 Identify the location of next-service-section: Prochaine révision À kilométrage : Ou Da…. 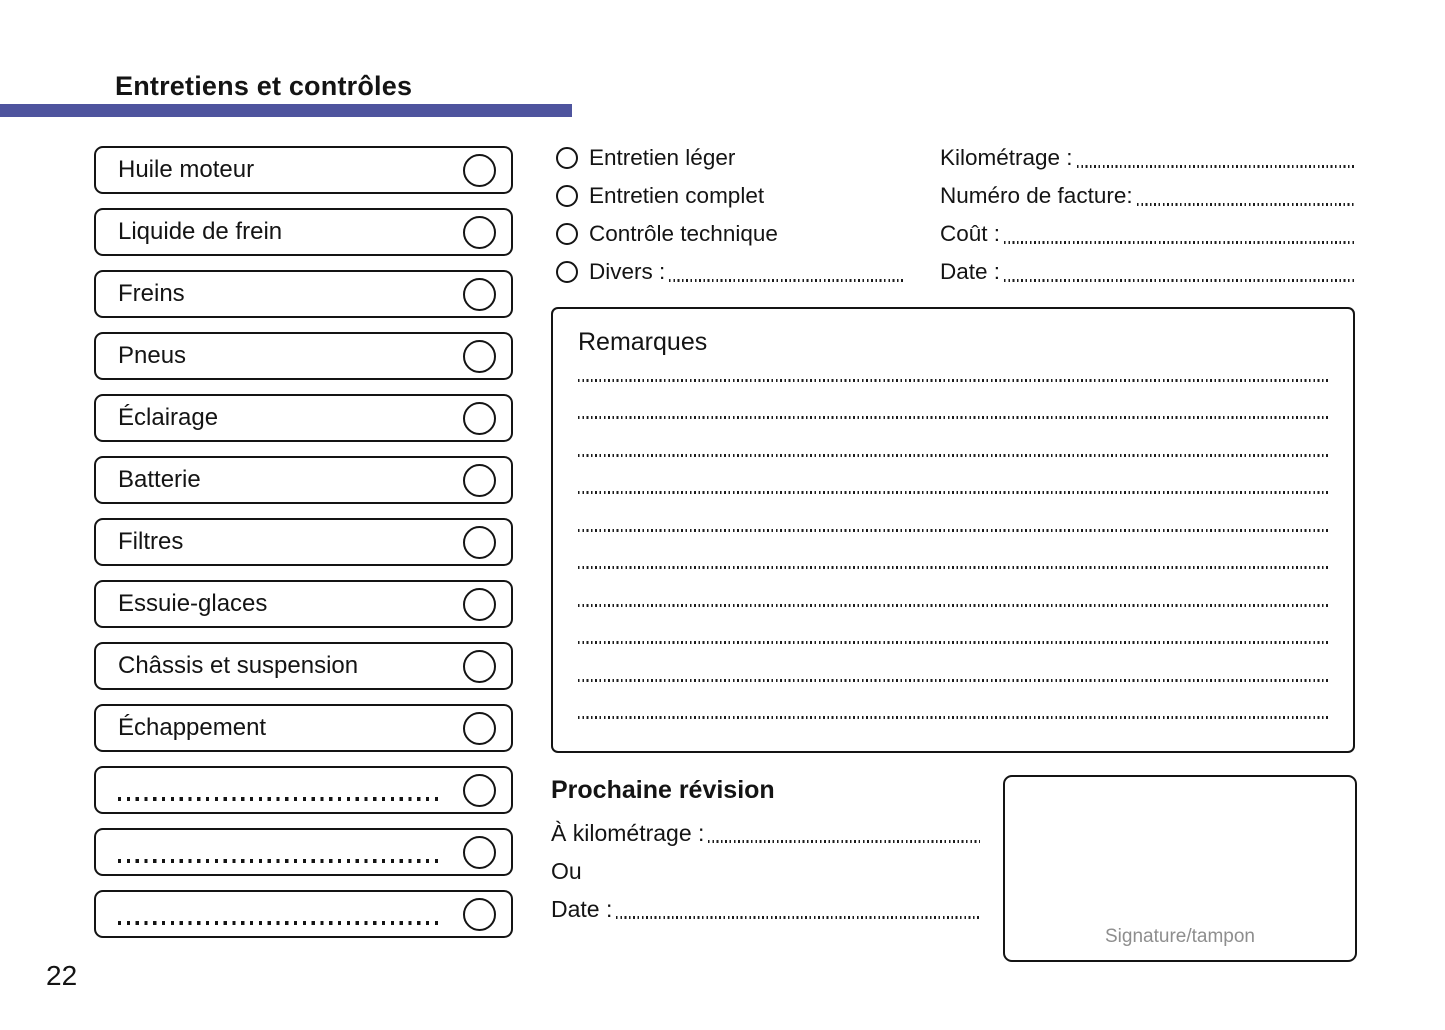
(765, 852).